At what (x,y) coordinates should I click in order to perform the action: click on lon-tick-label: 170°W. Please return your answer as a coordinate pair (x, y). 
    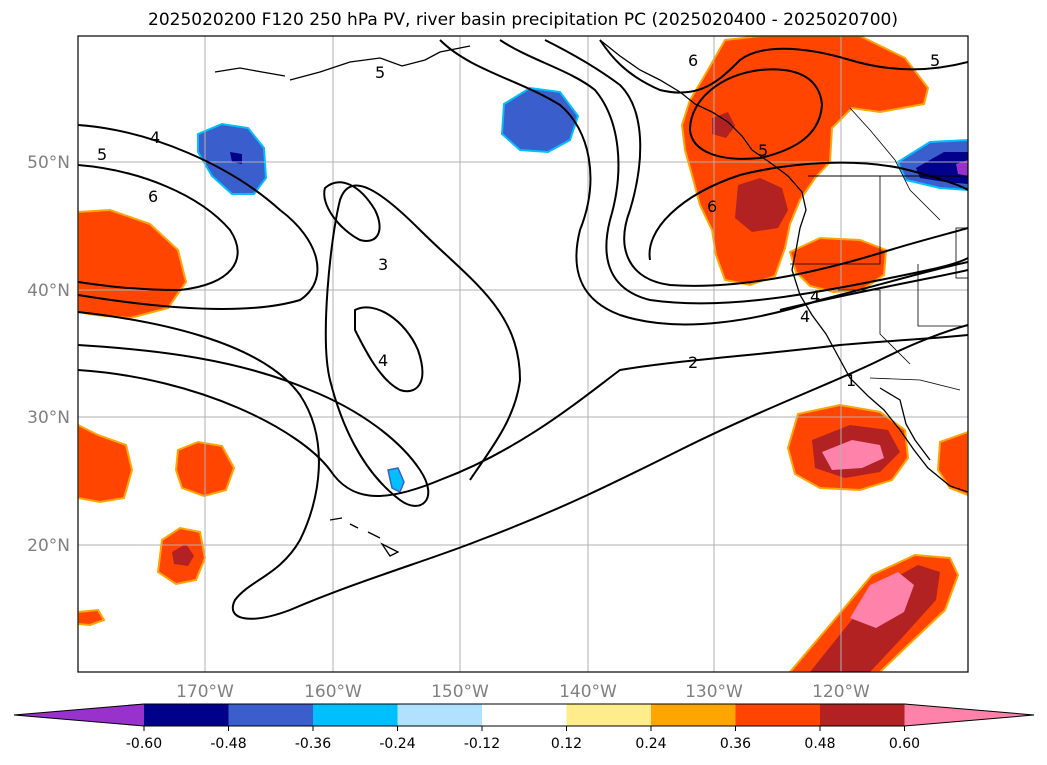
    Looking at the image, I should click on (205, 692).